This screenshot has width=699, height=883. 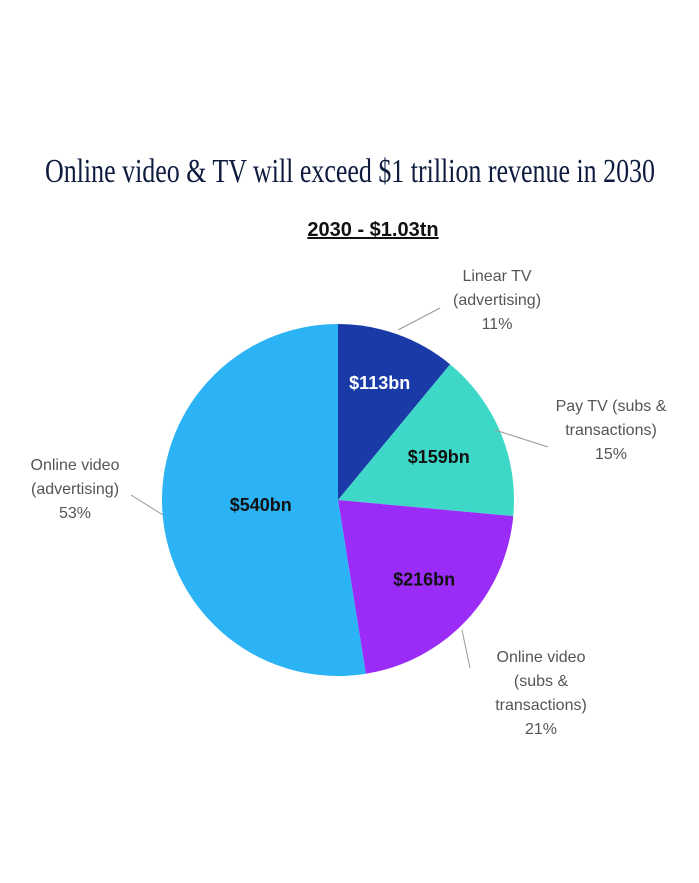 What do you see at coordinates (541, 729) in the screenshot?
I see `percent-label: 21%` at bounding box center [541, 729].